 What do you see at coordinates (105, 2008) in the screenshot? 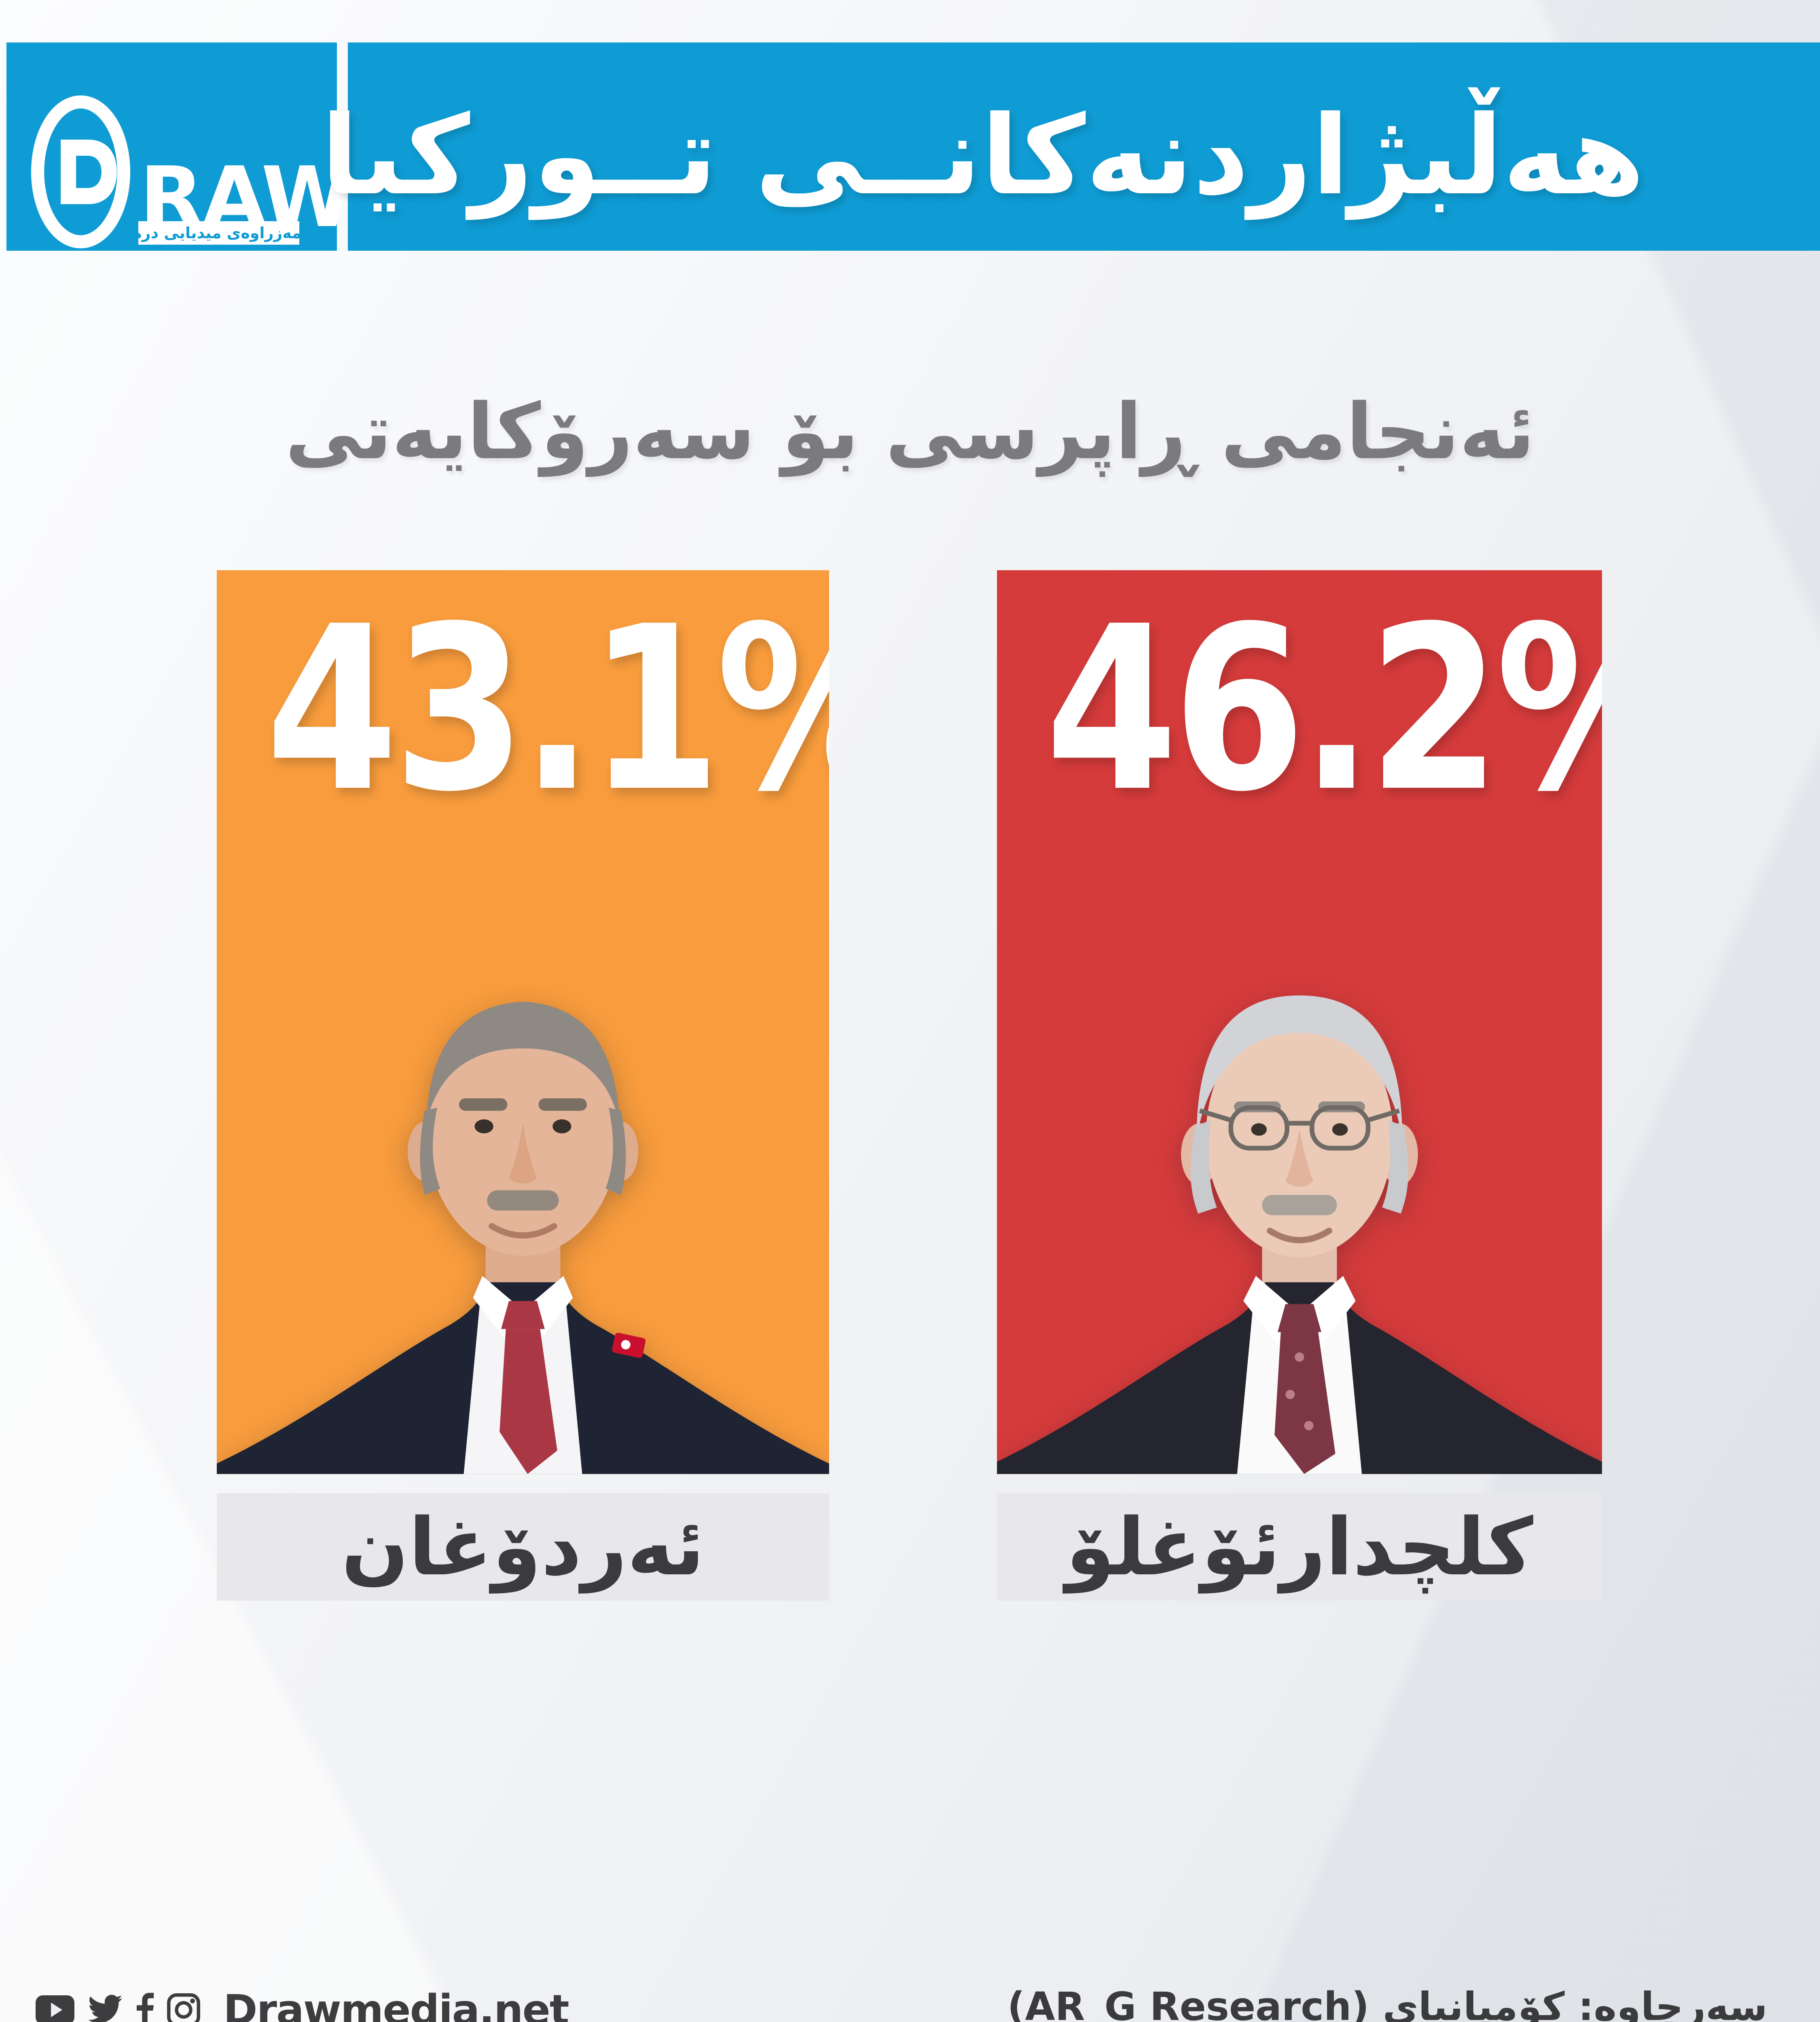
I see `twitter-icon` at bounding box center [105, 2008].